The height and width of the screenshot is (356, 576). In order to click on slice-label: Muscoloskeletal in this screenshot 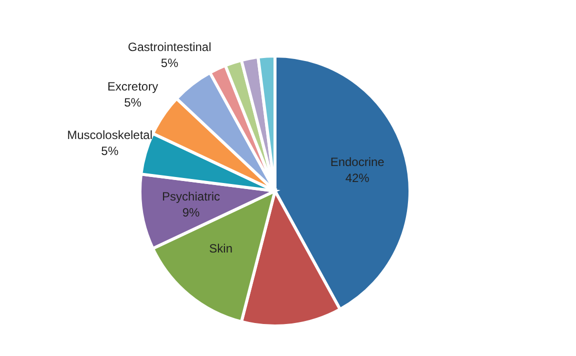, I will do `click(110, 135)`.